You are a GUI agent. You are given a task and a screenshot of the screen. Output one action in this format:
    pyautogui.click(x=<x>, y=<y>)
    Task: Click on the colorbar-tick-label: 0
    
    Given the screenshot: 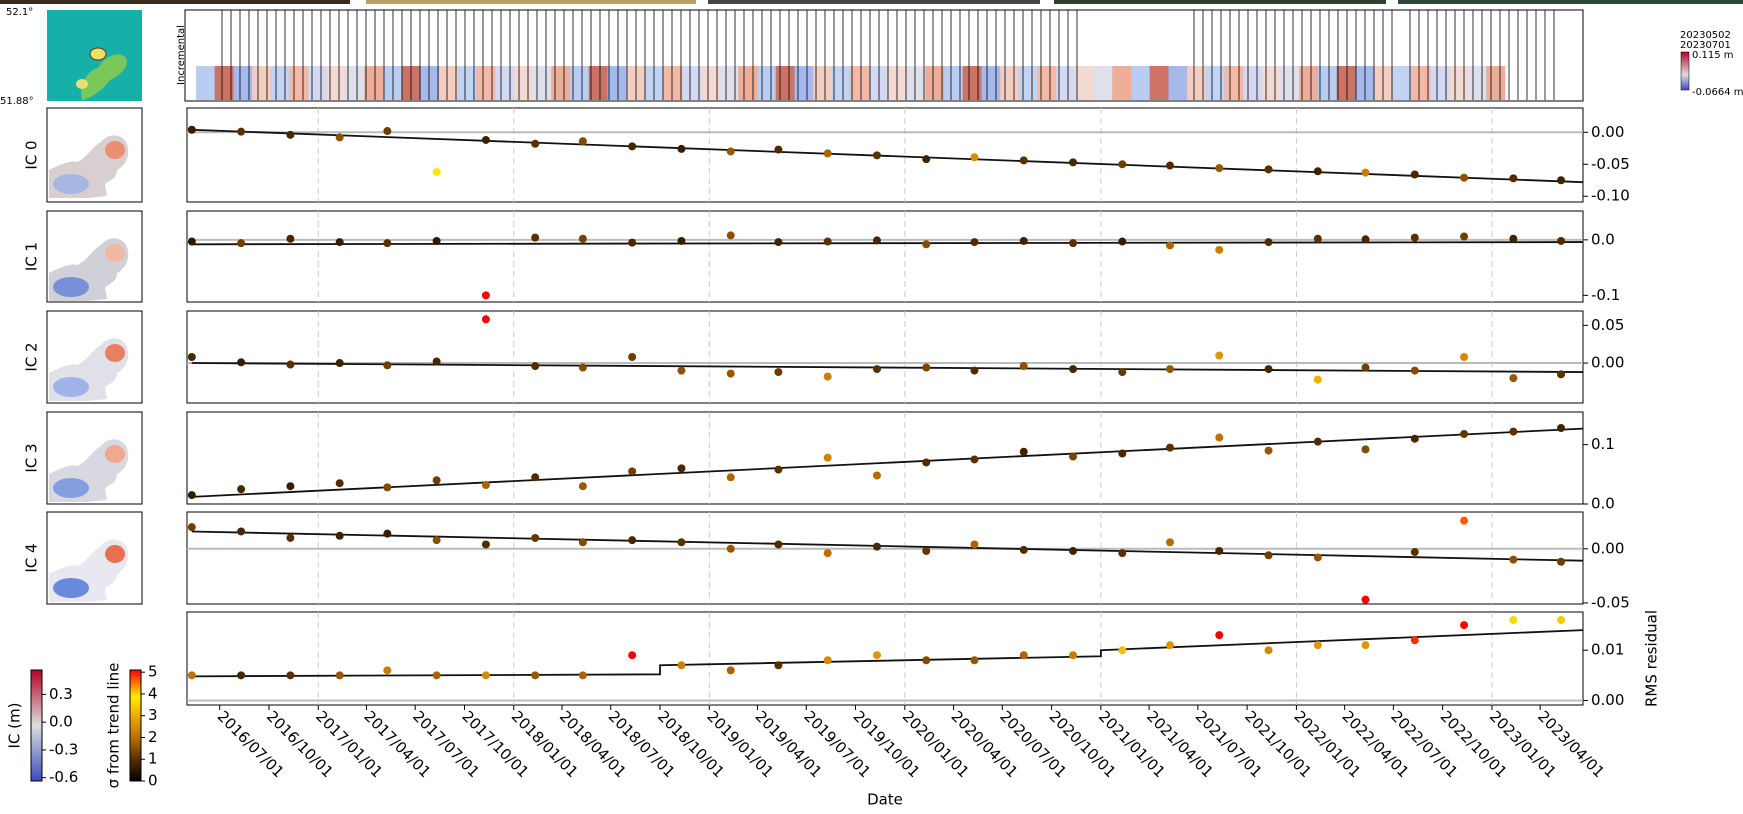 What is the action you would take?
    pyautogui.click(x=153, y=781)
    